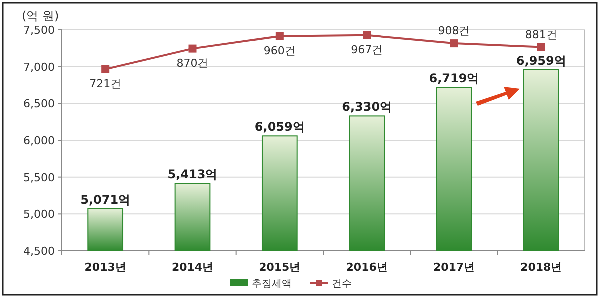  I want to click on y-tick-label: 5,000, so click(39, 215).